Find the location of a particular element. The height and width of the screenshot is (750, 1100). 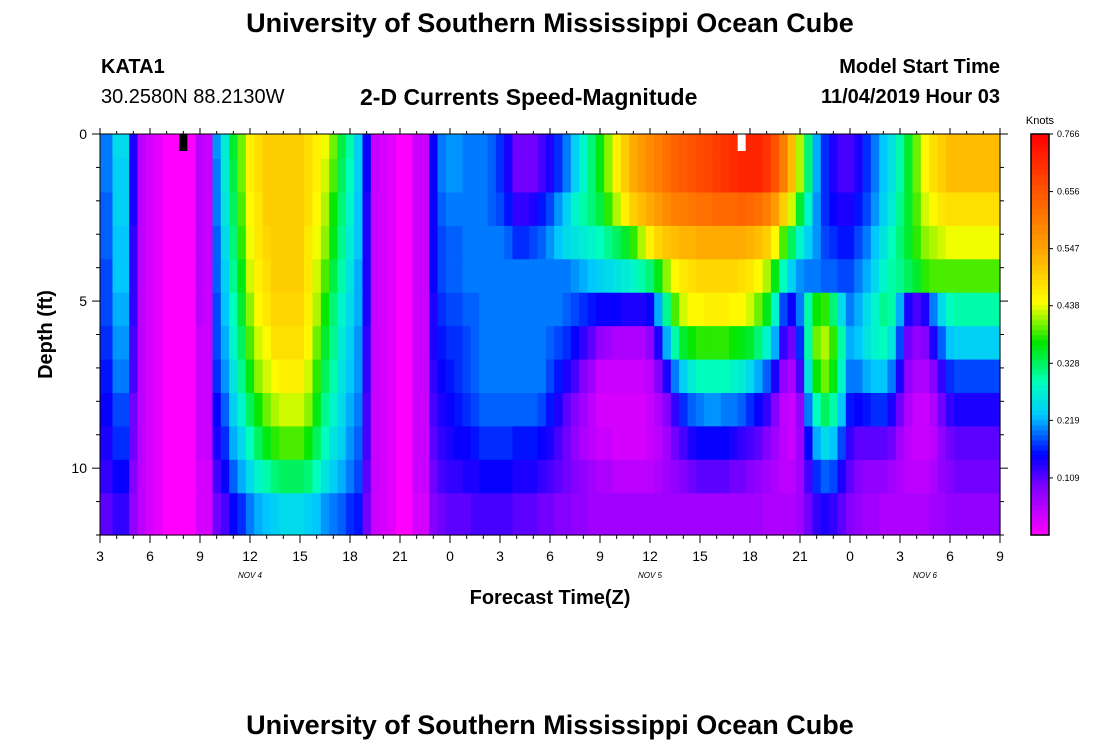

colorbar: 0.766 0.656 0.547 0.438 0.328 0.219 0.109 is located at coordinates (1055, 332).